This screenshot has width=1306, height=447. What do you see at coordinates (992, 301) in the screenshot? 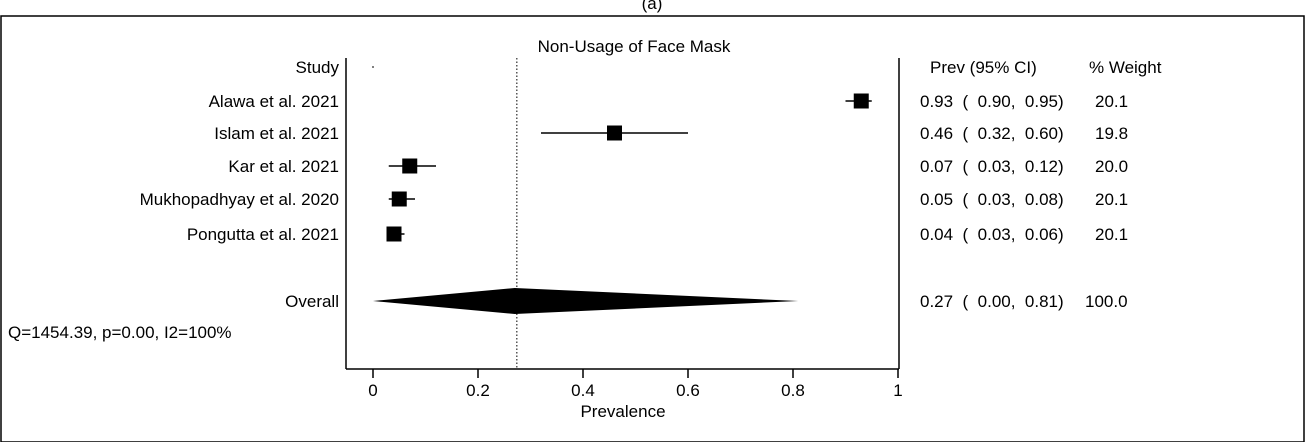
I see `overall-estimate-label: 0.27 ( 0.00, 0.81)` at bounding box center [992, 301].